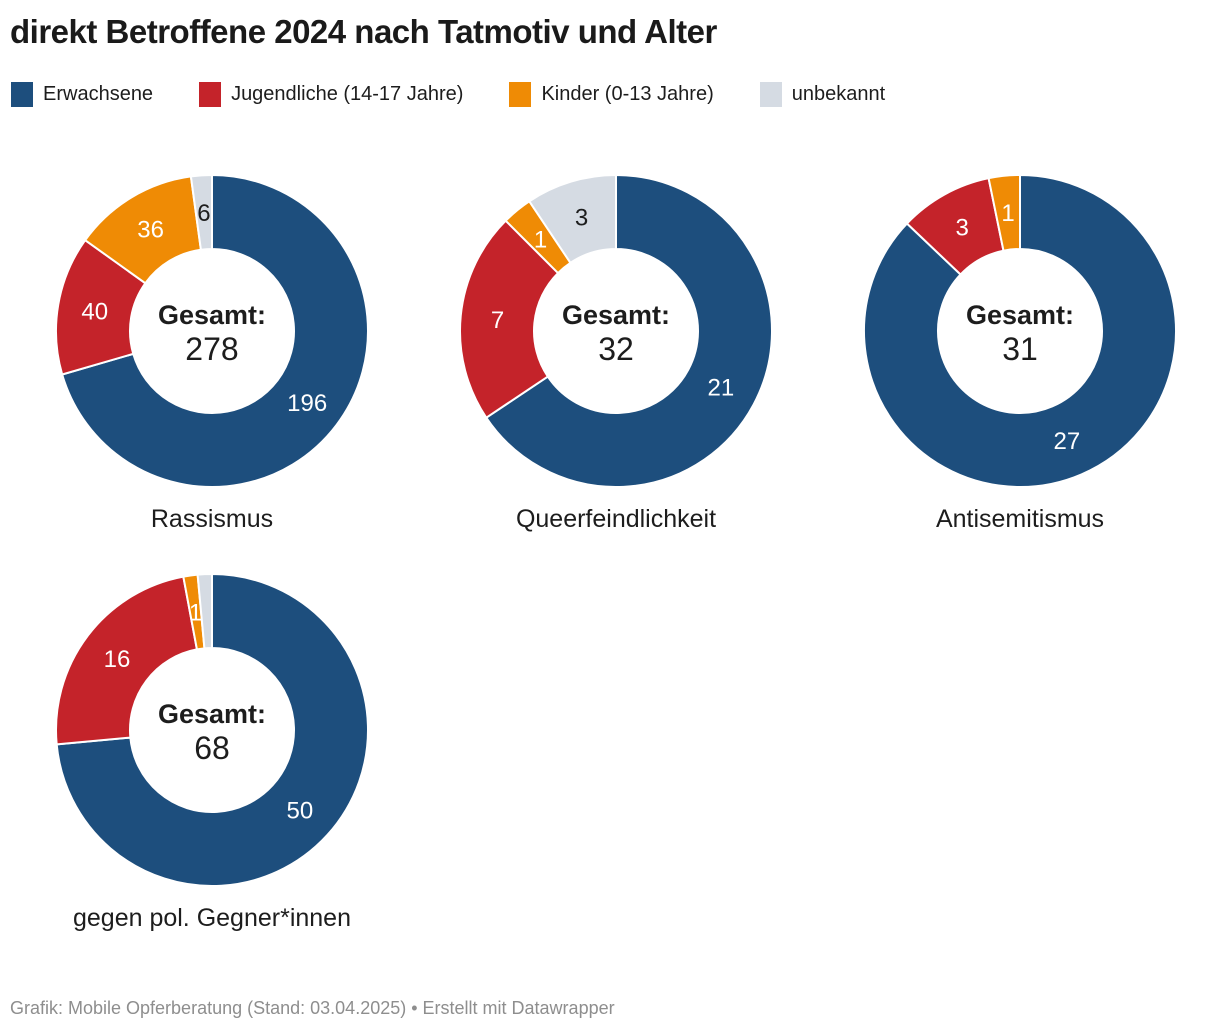 The image size is (1220, 1034). What do you see at coordinates (1020, 518) in the screenshot?
I see `donut-caption-2: Antisemitismus` at bounding box center [1020, 518].